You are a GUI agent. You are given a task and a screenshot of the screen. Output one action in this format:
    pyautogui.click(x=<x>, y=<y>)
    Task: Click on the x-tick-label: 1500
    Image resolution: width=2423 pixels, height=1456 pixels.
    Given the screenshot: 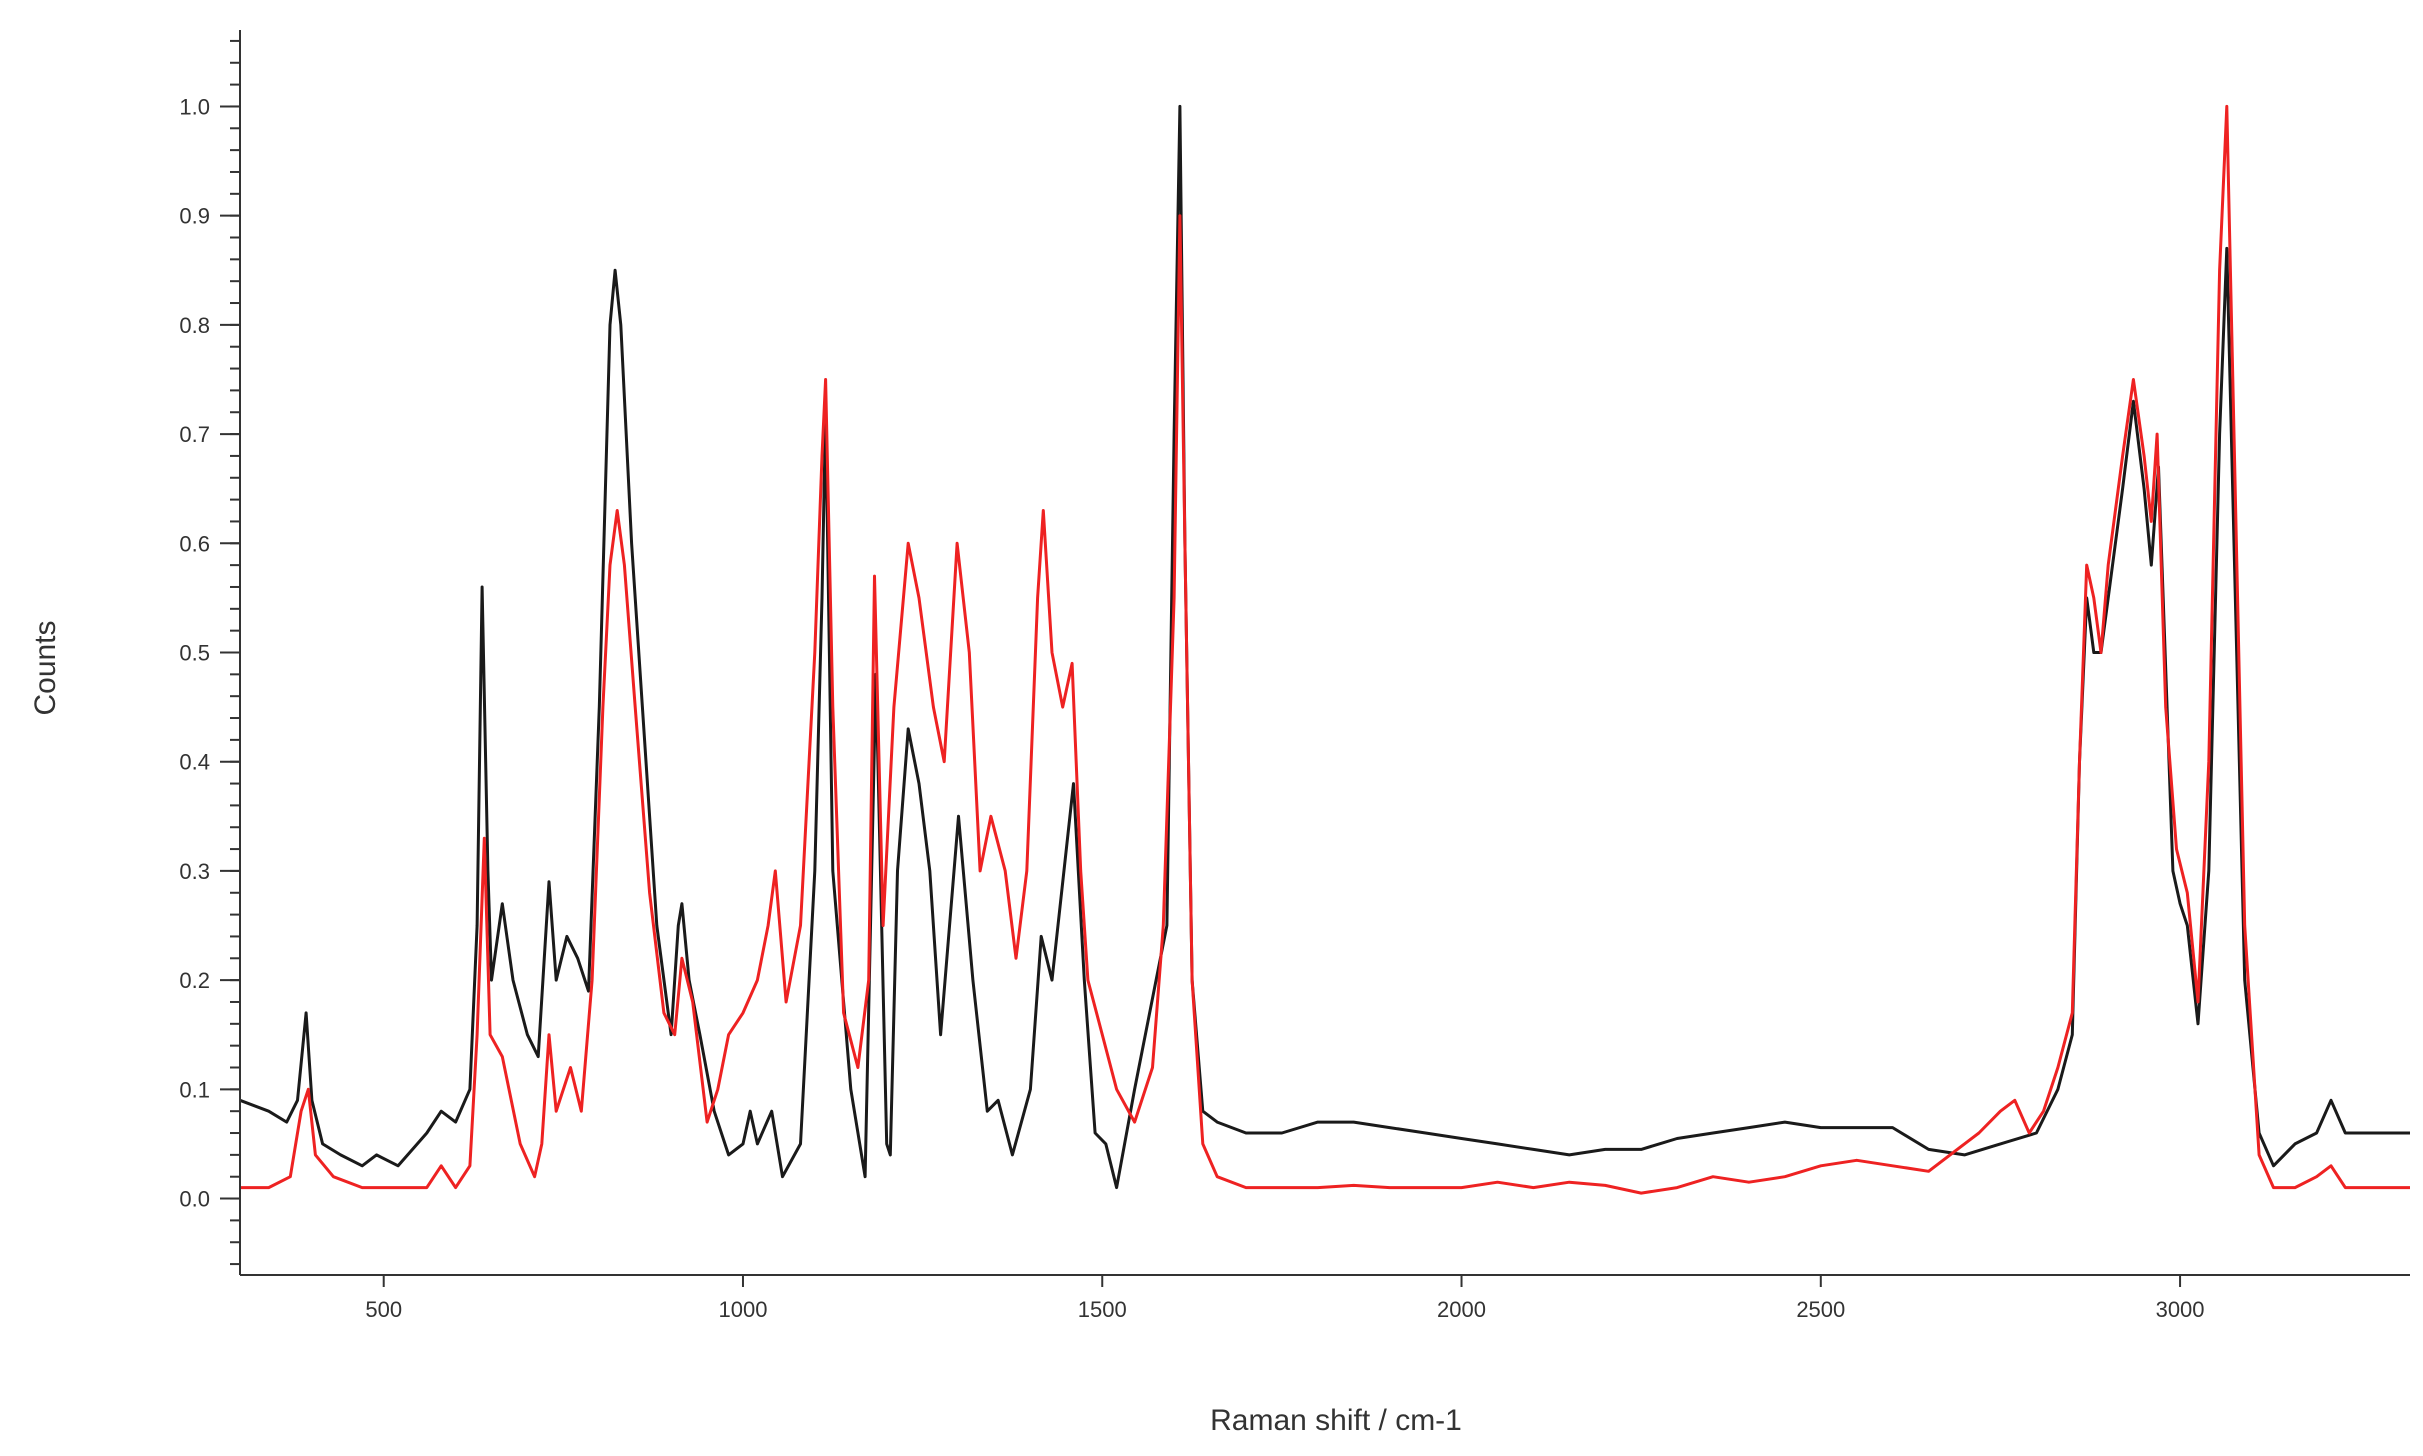 What is the action you would take?
    pyautogui.click(x=1102, y=1309)
    